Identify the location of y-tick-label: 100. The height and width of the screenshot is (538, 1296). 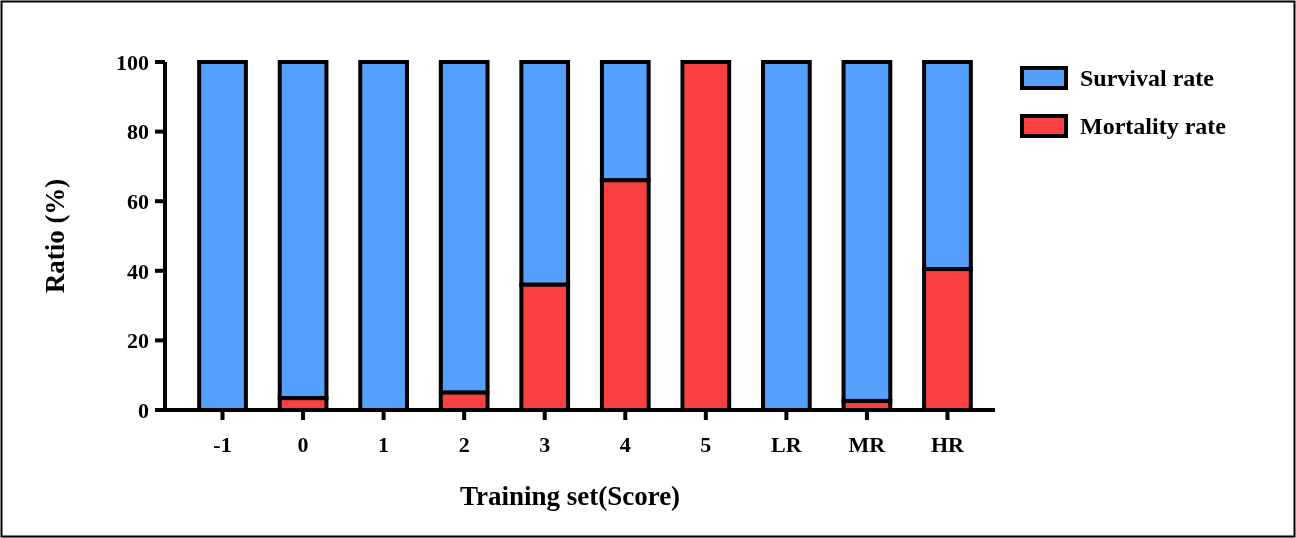
(132, 62).